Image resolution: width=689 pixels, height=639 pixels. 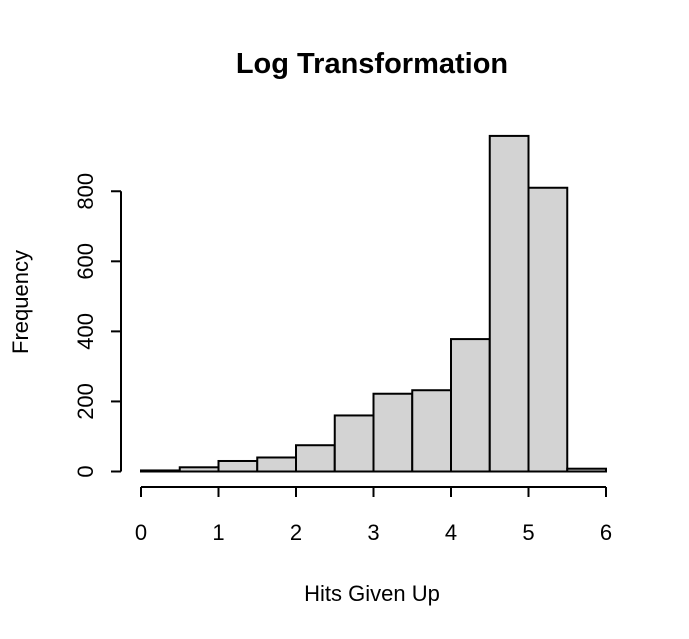 What do you see at coordinates (20, 302) in the screenshot?
I see `y-axis-label: Frequency` at bounding box center [20, 302].